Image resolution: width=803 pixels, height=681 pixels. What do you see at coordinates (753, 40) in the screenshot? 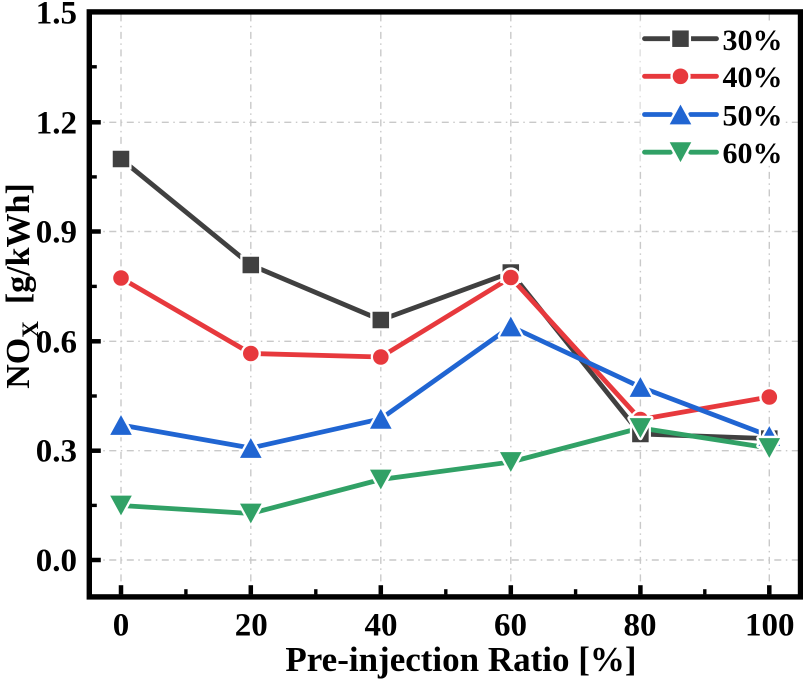
I see `svg-text: 30%` at bounding box center [753, 40].